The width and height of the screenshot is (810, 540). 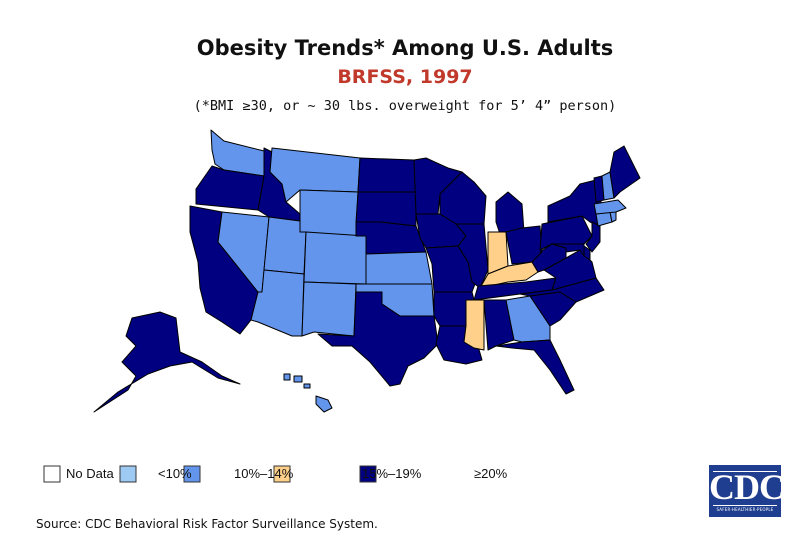 What do you see at coordinates (128, 474) in the screenshot?
I see `legend-swatch-lt10` at bounding box center [128, 474].